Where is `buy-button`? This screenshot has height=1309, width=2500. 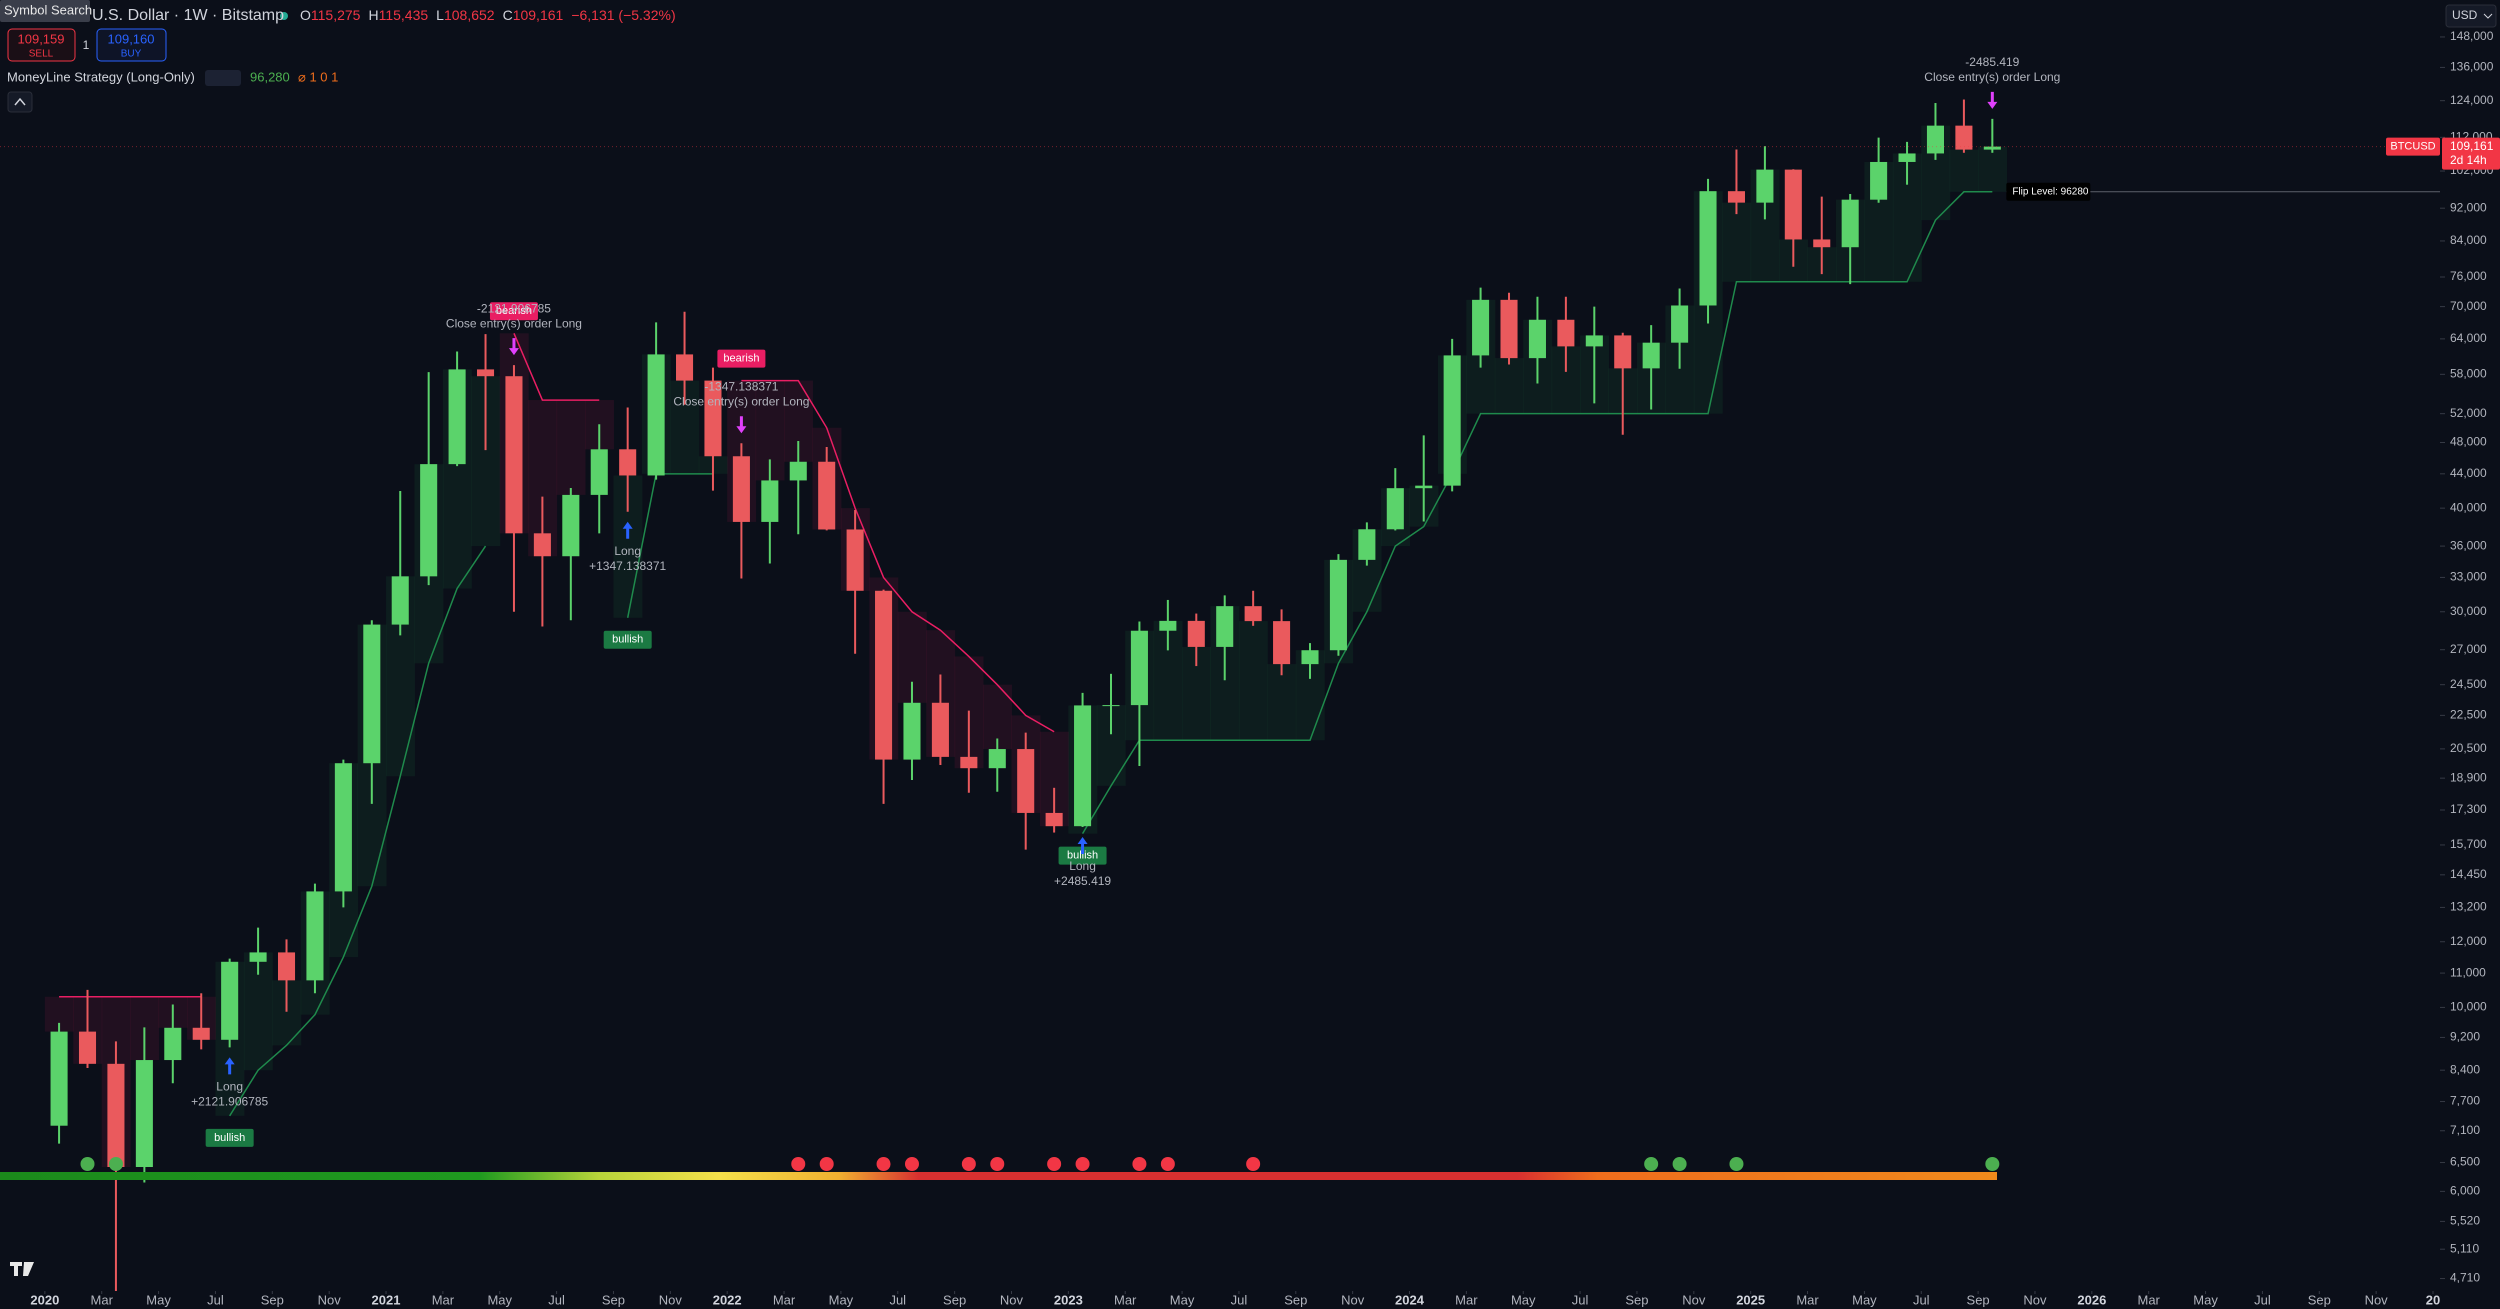 buy-button is located at coordinates (131, 45).